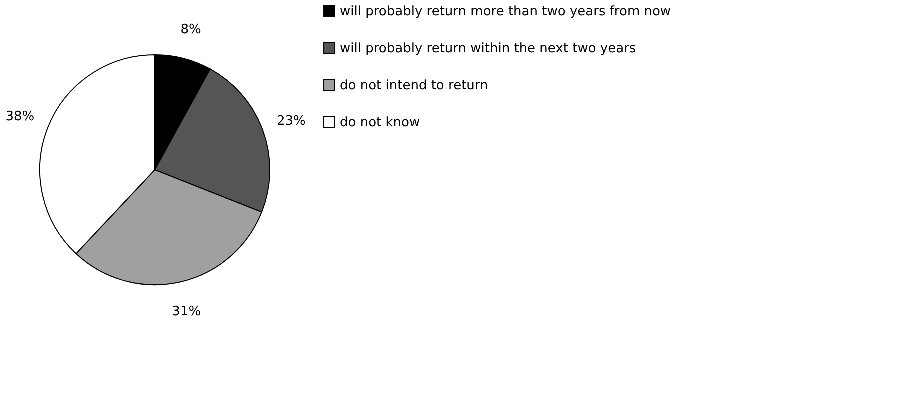 This screenshot has height=408, width=906. What do you see at coordinates (291, 121) in the screenshot?
I see `data-label: 23%` at bounding box center [291, 121].